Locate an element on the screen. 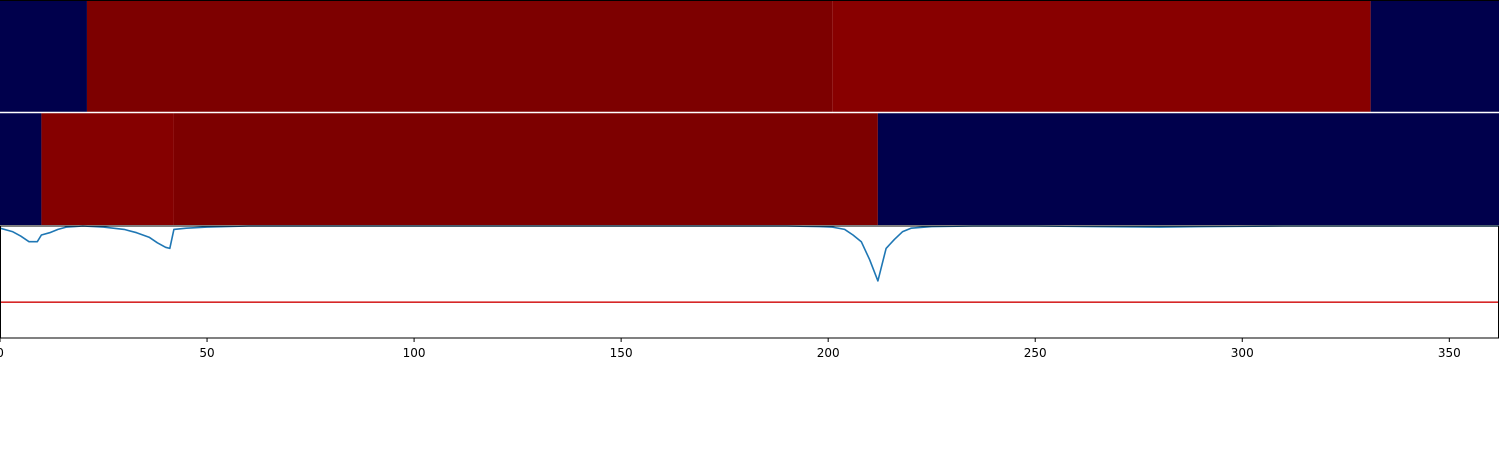  line-series-blue is located at coordinates (749, 253).